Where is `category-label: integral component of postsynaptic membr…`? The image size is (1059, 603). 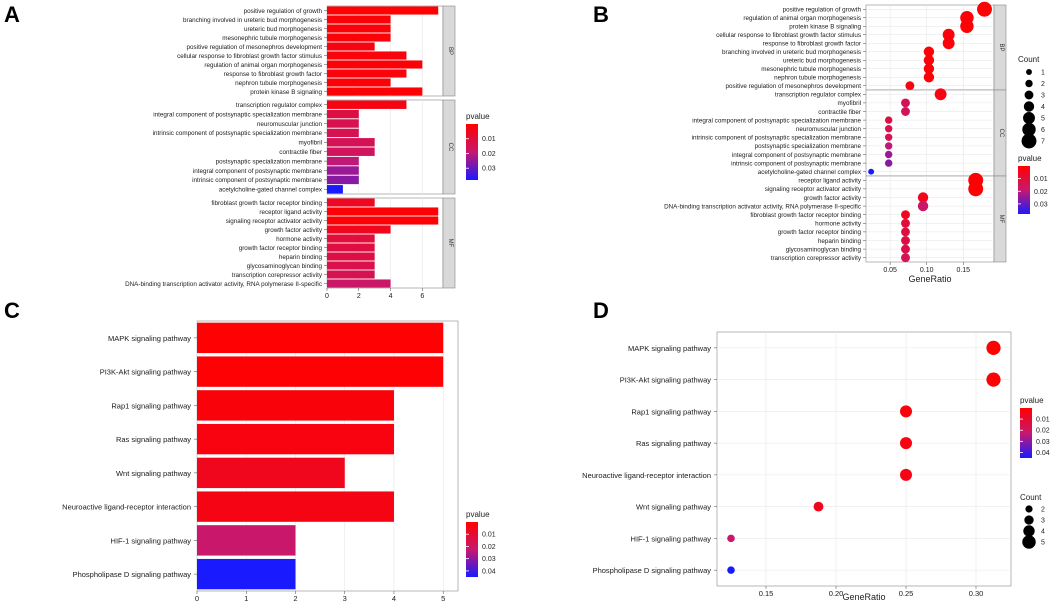
category-label: integral component of postsynaptic membr… is located at coordinates (797, 155).